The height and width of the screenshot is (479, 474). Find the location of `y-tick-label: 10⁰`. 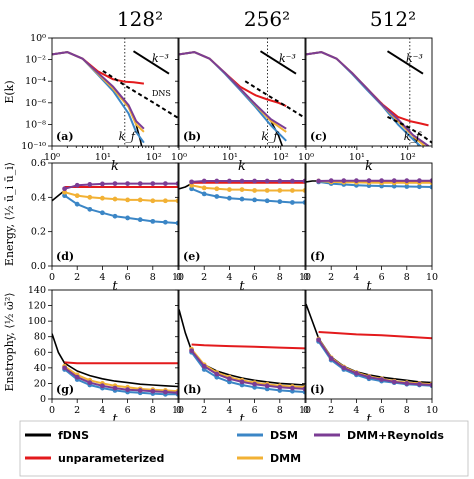

y-tick-label: 10⁰ is located at coordinates (38, 38).